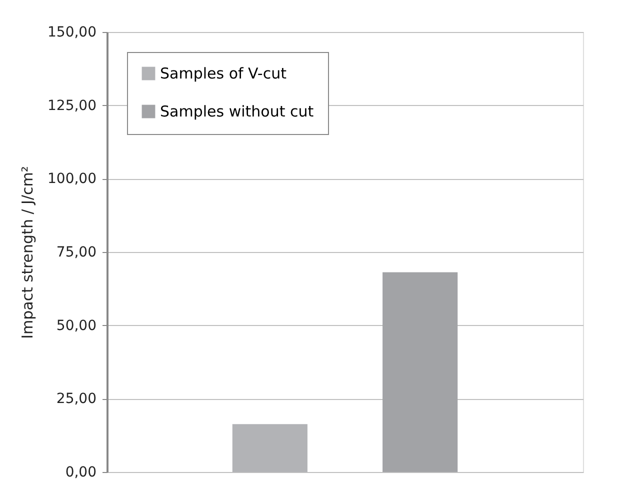 This screenshot has height=500, width=632. What do you see at coordinates (76, 326) in the screenshot?
I see `y-tick-label: 50,00` at bounding box center [76, 326].